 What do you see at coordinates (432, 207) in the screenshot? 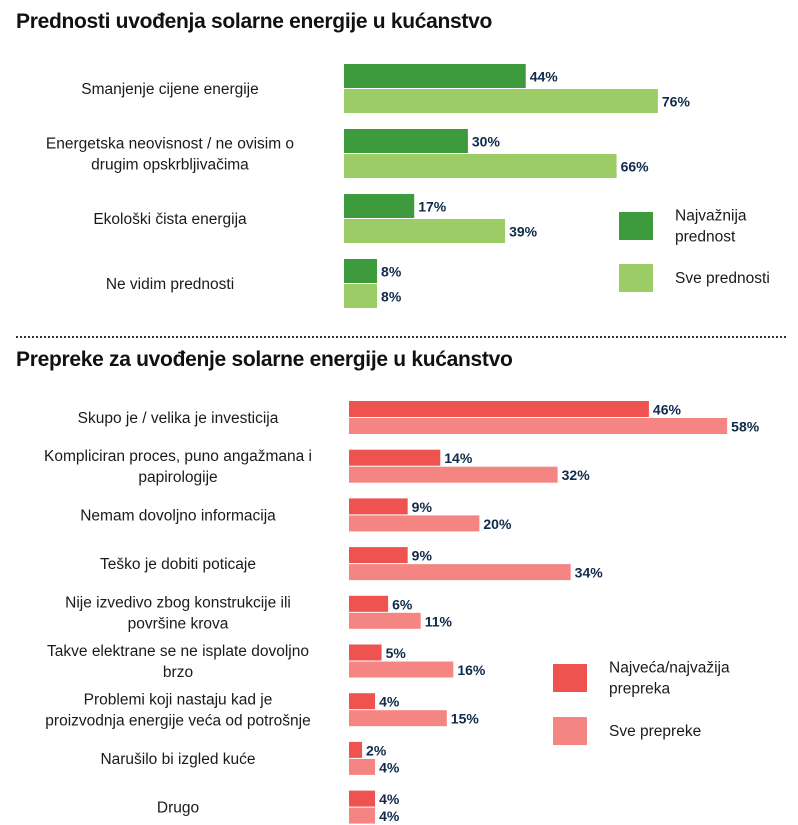
I see `value-label: 17%` at bounding box center [432, 207].